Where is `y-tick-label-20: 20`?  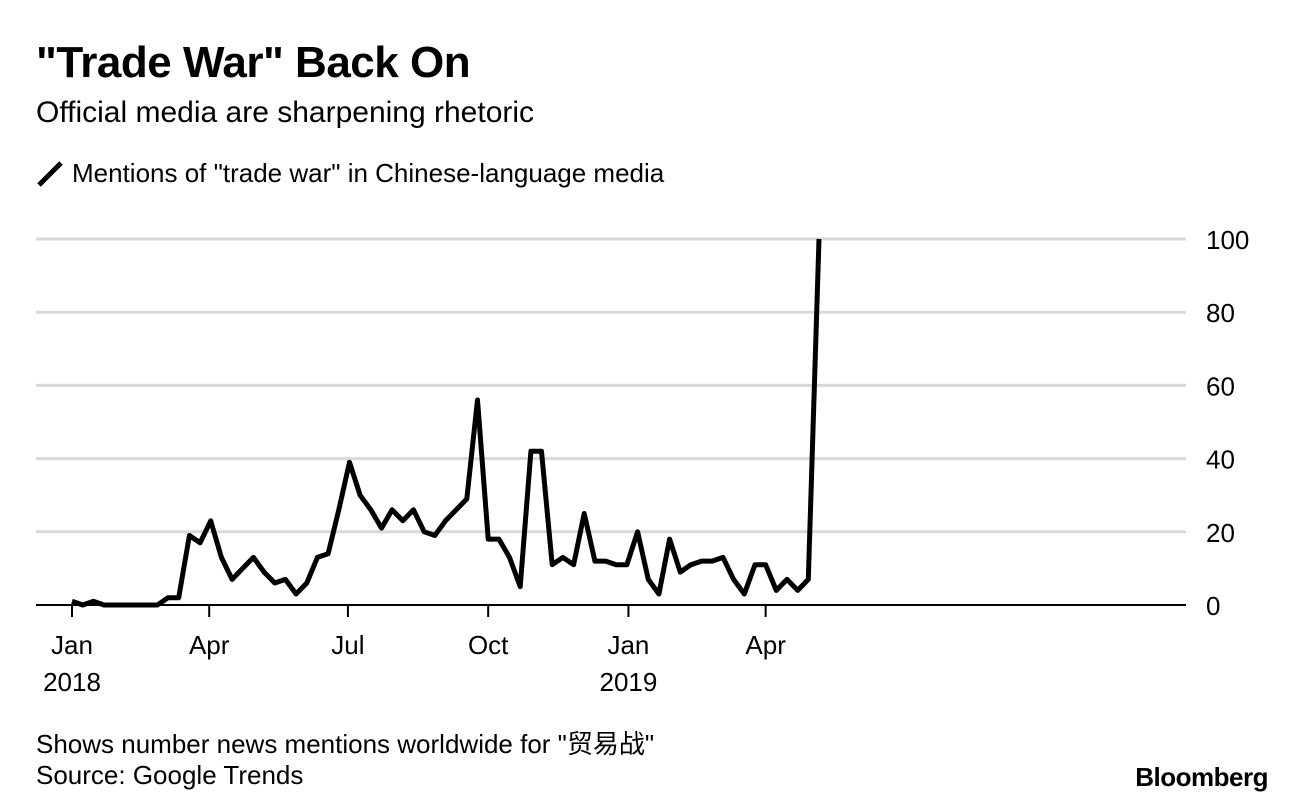 y-tick-label-20: 20 is located at coordinates (1220, 533).